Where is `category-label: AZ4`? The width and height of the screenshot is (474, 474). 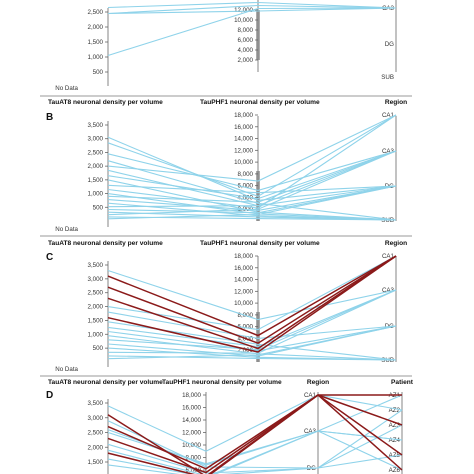 category-label: AZ4 is located at coordinates (395, 440).